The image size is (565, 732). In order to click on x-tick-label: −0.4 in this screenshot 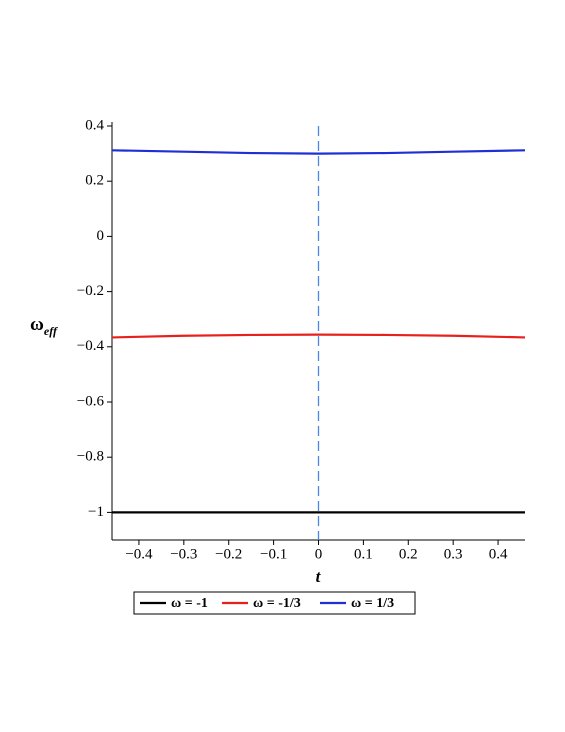, I will do `click(139, 554)`.